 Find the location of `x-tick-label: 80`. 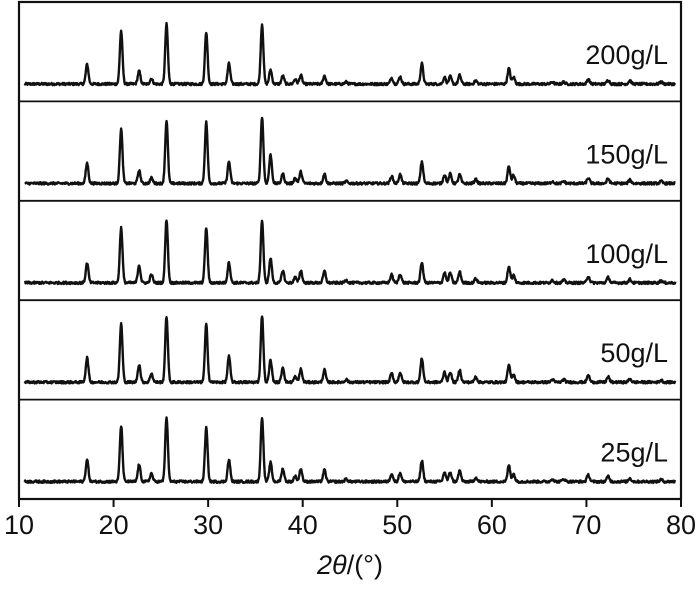

x-tick-label: 80 is located at coordinates (681, 525).